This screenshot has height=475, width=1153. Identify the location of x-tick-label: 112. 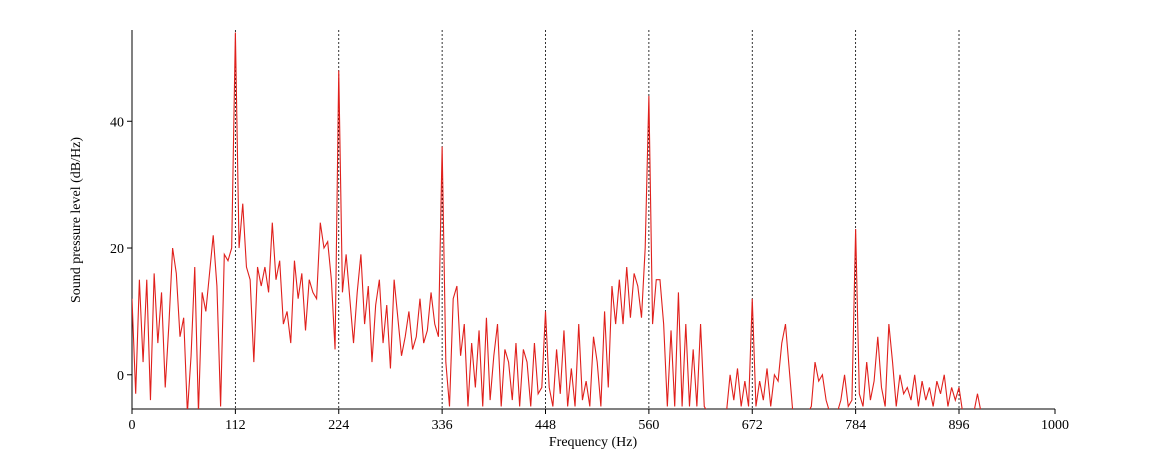
(235, 425).